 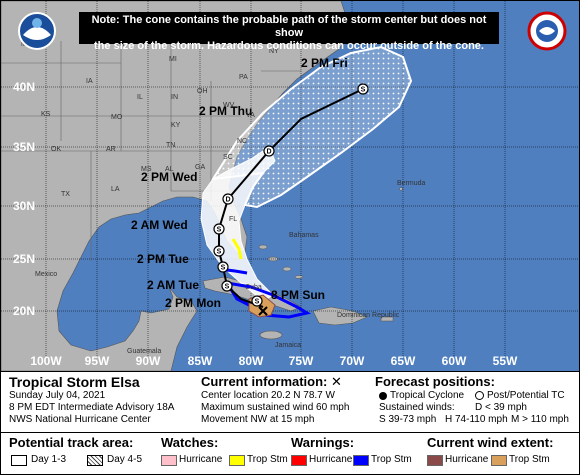 I want to click on tropical-cyclone-icon, so click(x=383, y=396).